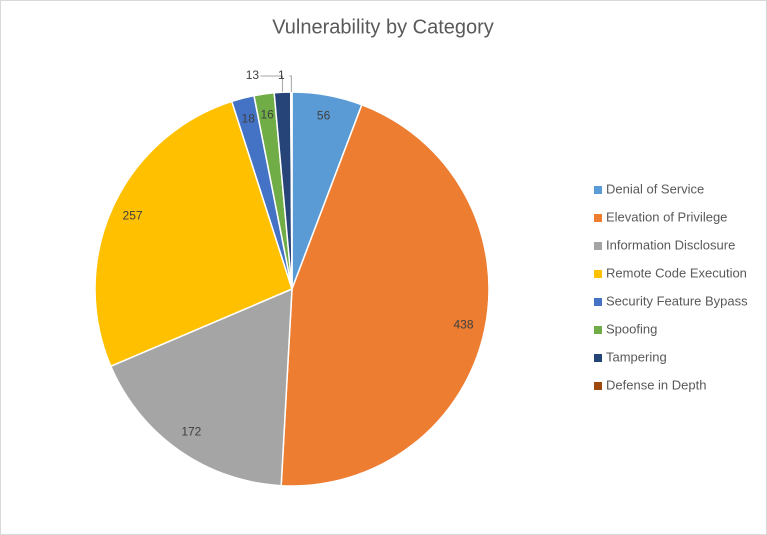 This screenshot has width=767, height=535. I want to click on data-label: 257, so click(133, 215).